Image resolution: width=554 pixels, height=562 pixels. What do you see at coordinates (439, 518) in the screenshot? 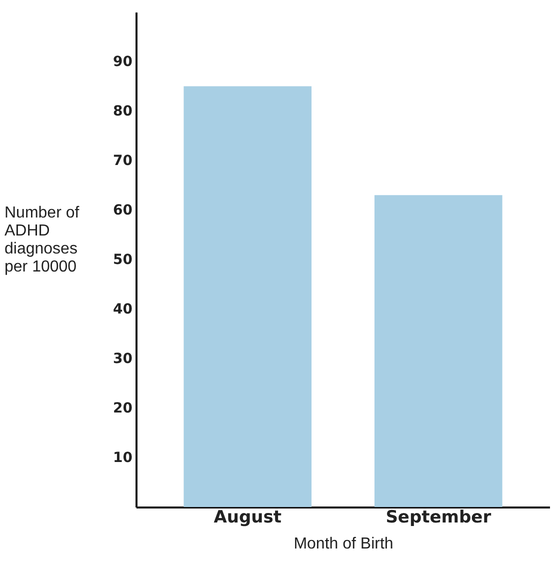
I see `x-tick-label: September` at bounding box center [439, 518].